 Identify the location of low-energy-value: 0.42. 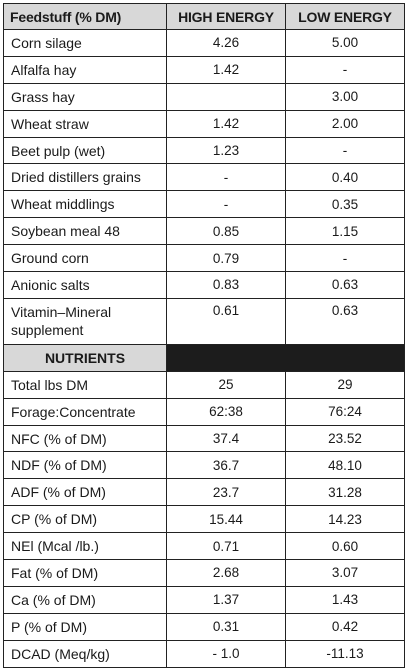
(345, 626).